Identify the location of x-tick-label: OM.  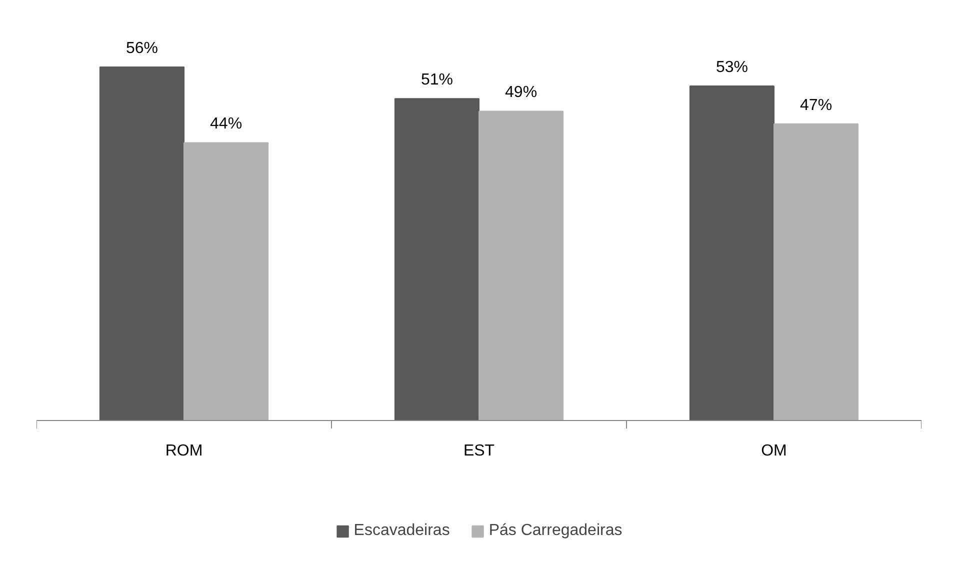
(774, 451).